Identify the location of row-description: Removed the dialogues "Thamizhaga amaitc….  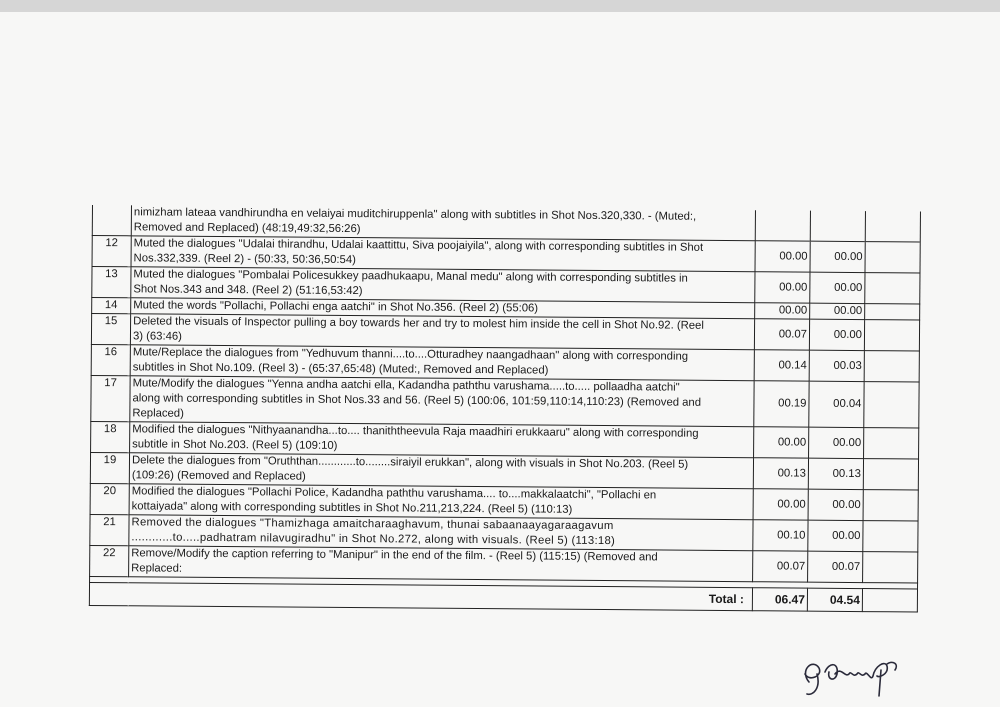
(441, 532).